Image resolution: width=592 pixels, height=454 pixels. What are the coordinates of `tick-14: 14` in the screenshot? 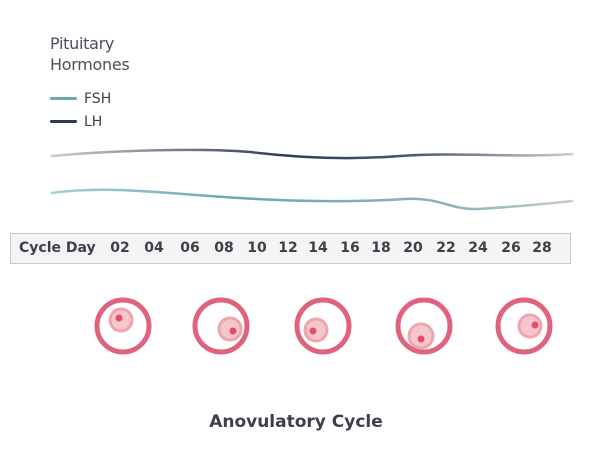 It's located at (318, 248).